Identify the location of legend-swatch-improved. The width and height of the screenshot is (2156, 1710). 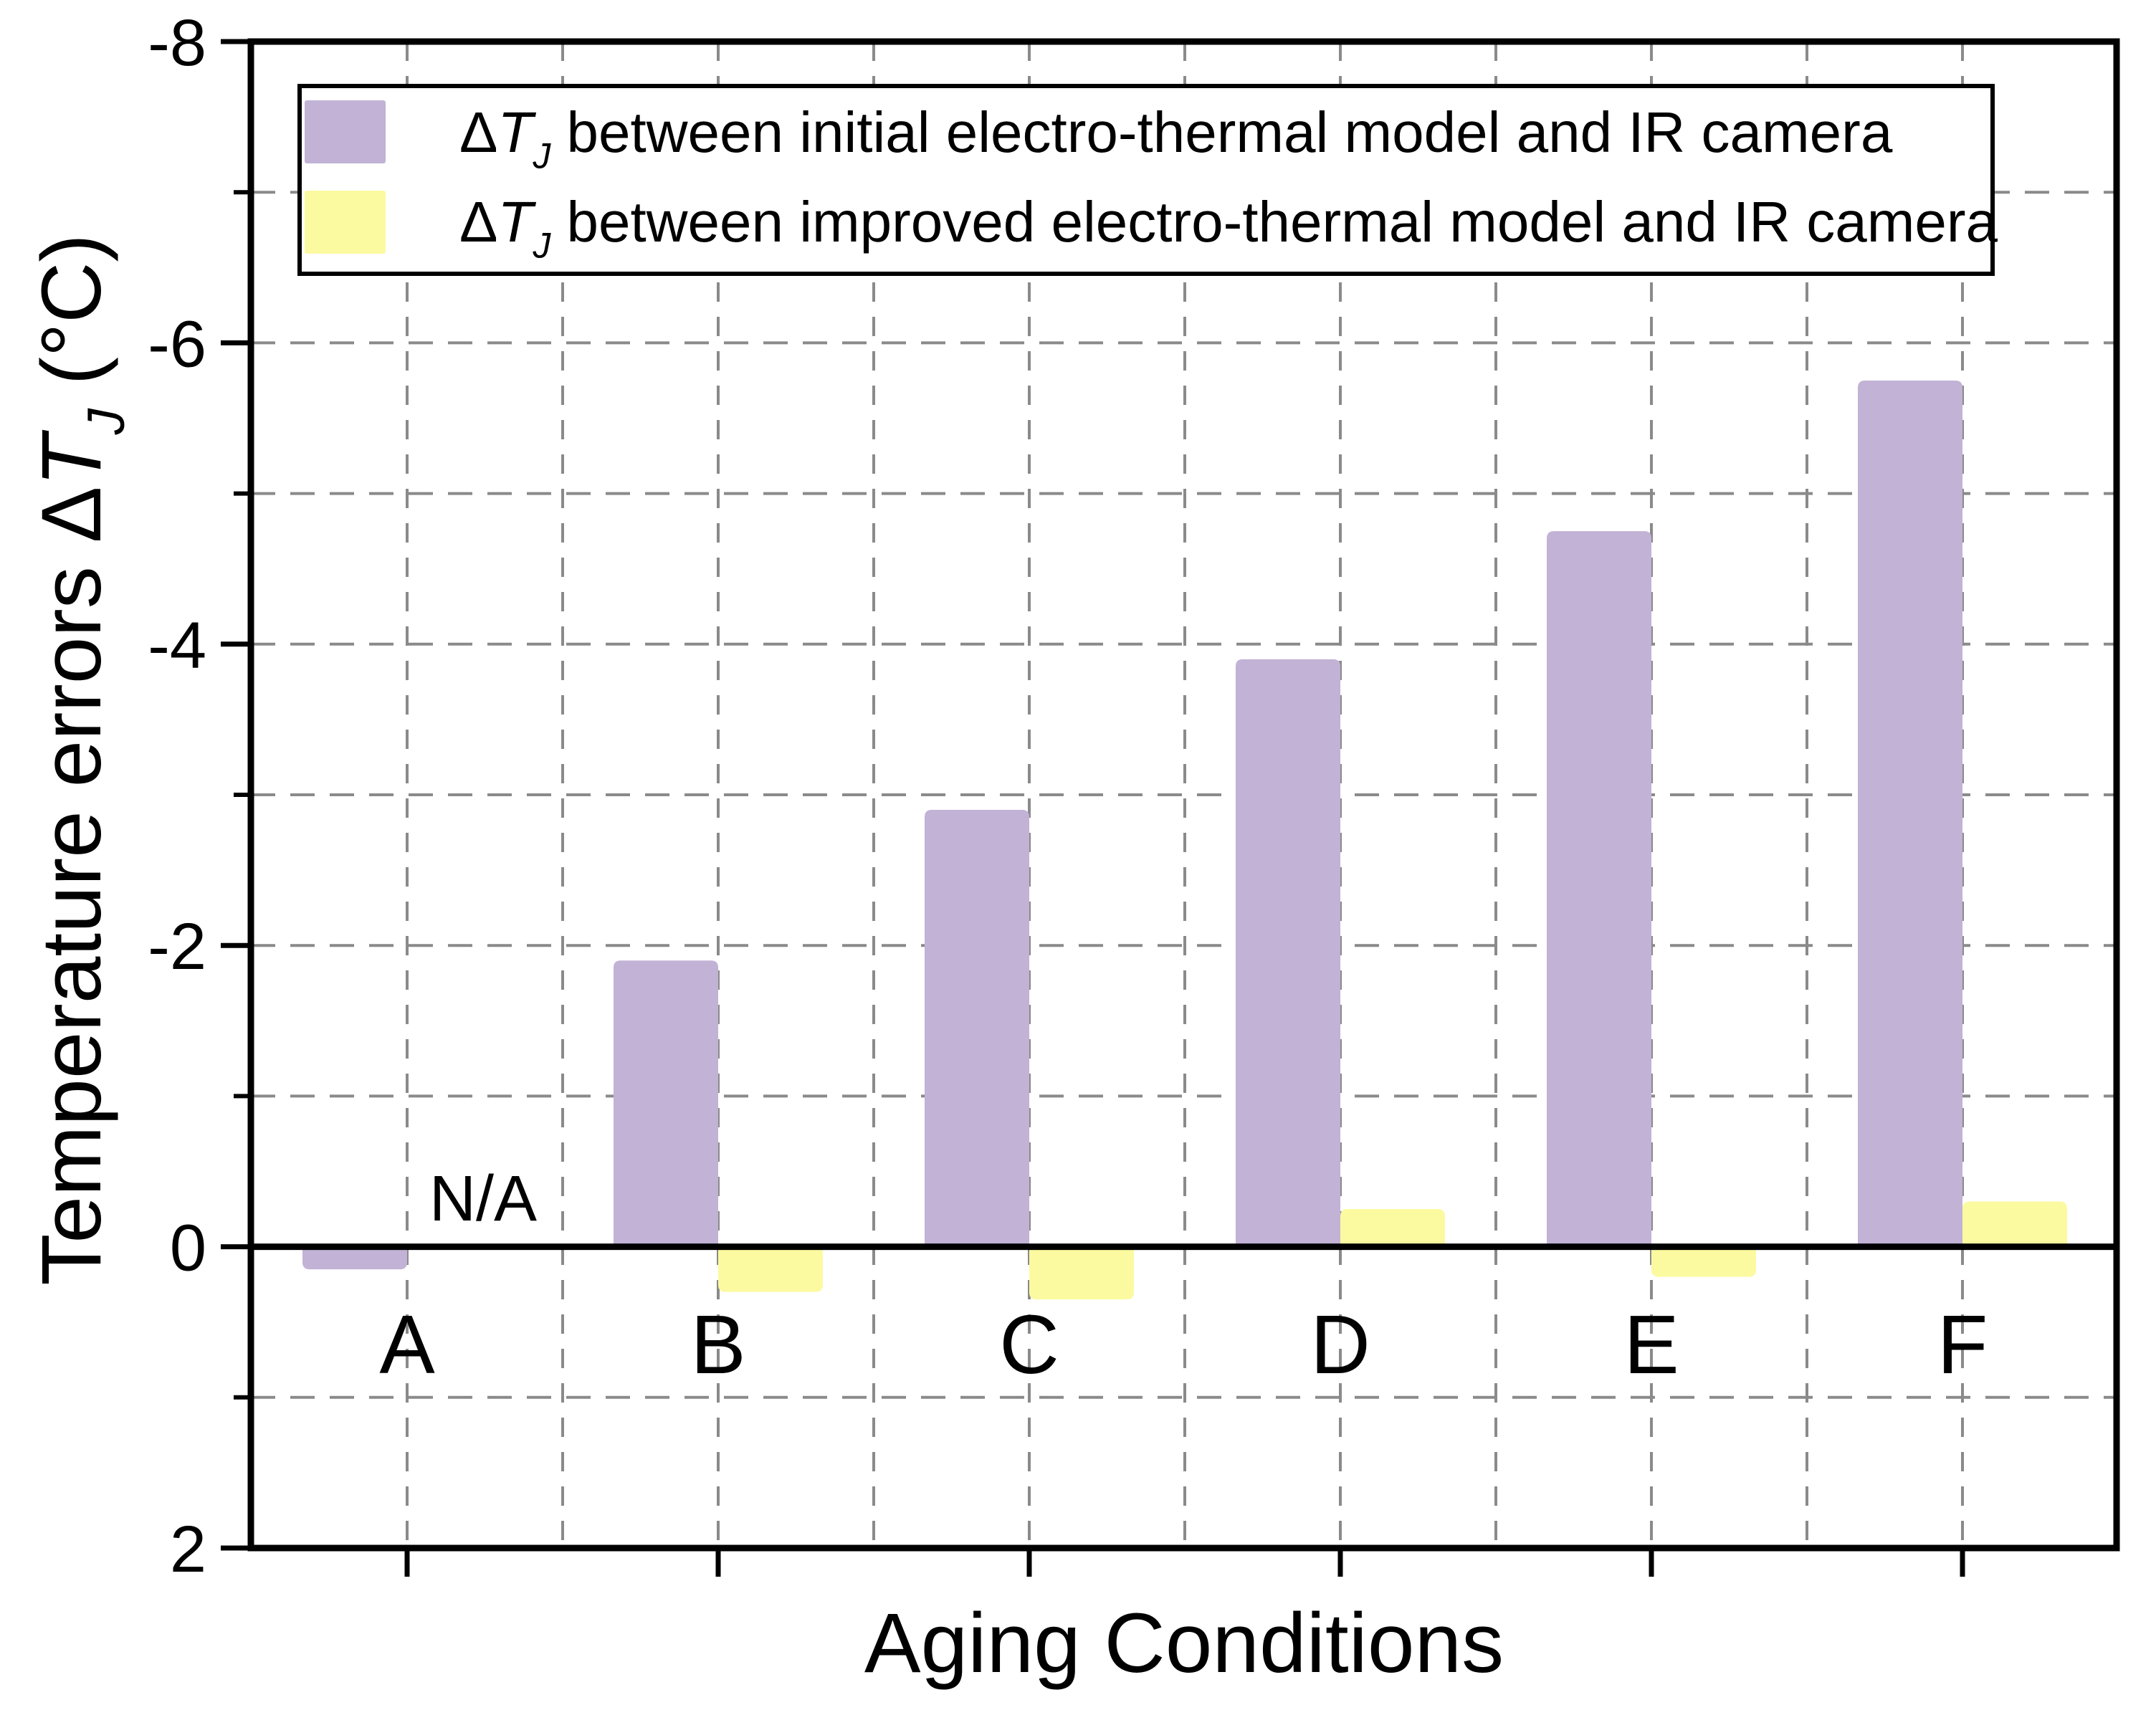
(345, 223).